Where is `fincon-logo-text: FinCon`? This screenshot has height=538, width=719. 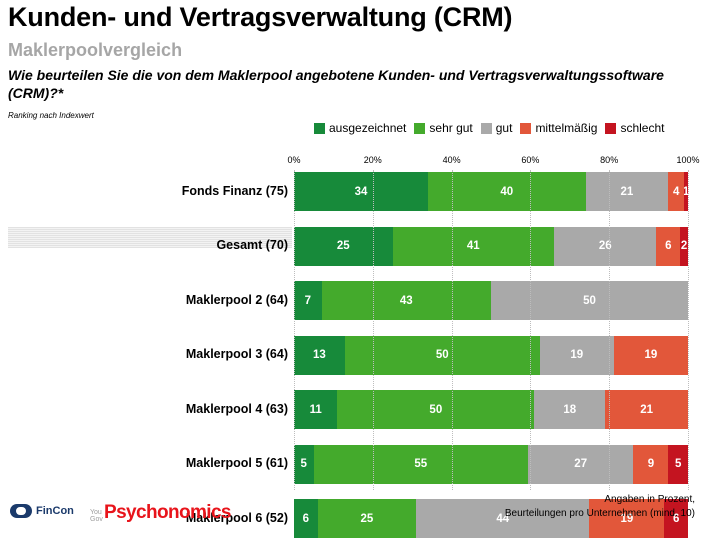 fincon-logo-text: FinCon is located at coordinates (55, 511).